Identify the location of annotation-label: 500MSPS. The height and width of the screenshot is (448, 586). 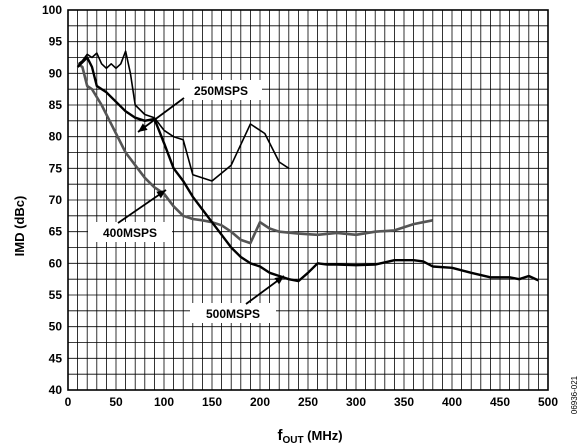
(233, 314).